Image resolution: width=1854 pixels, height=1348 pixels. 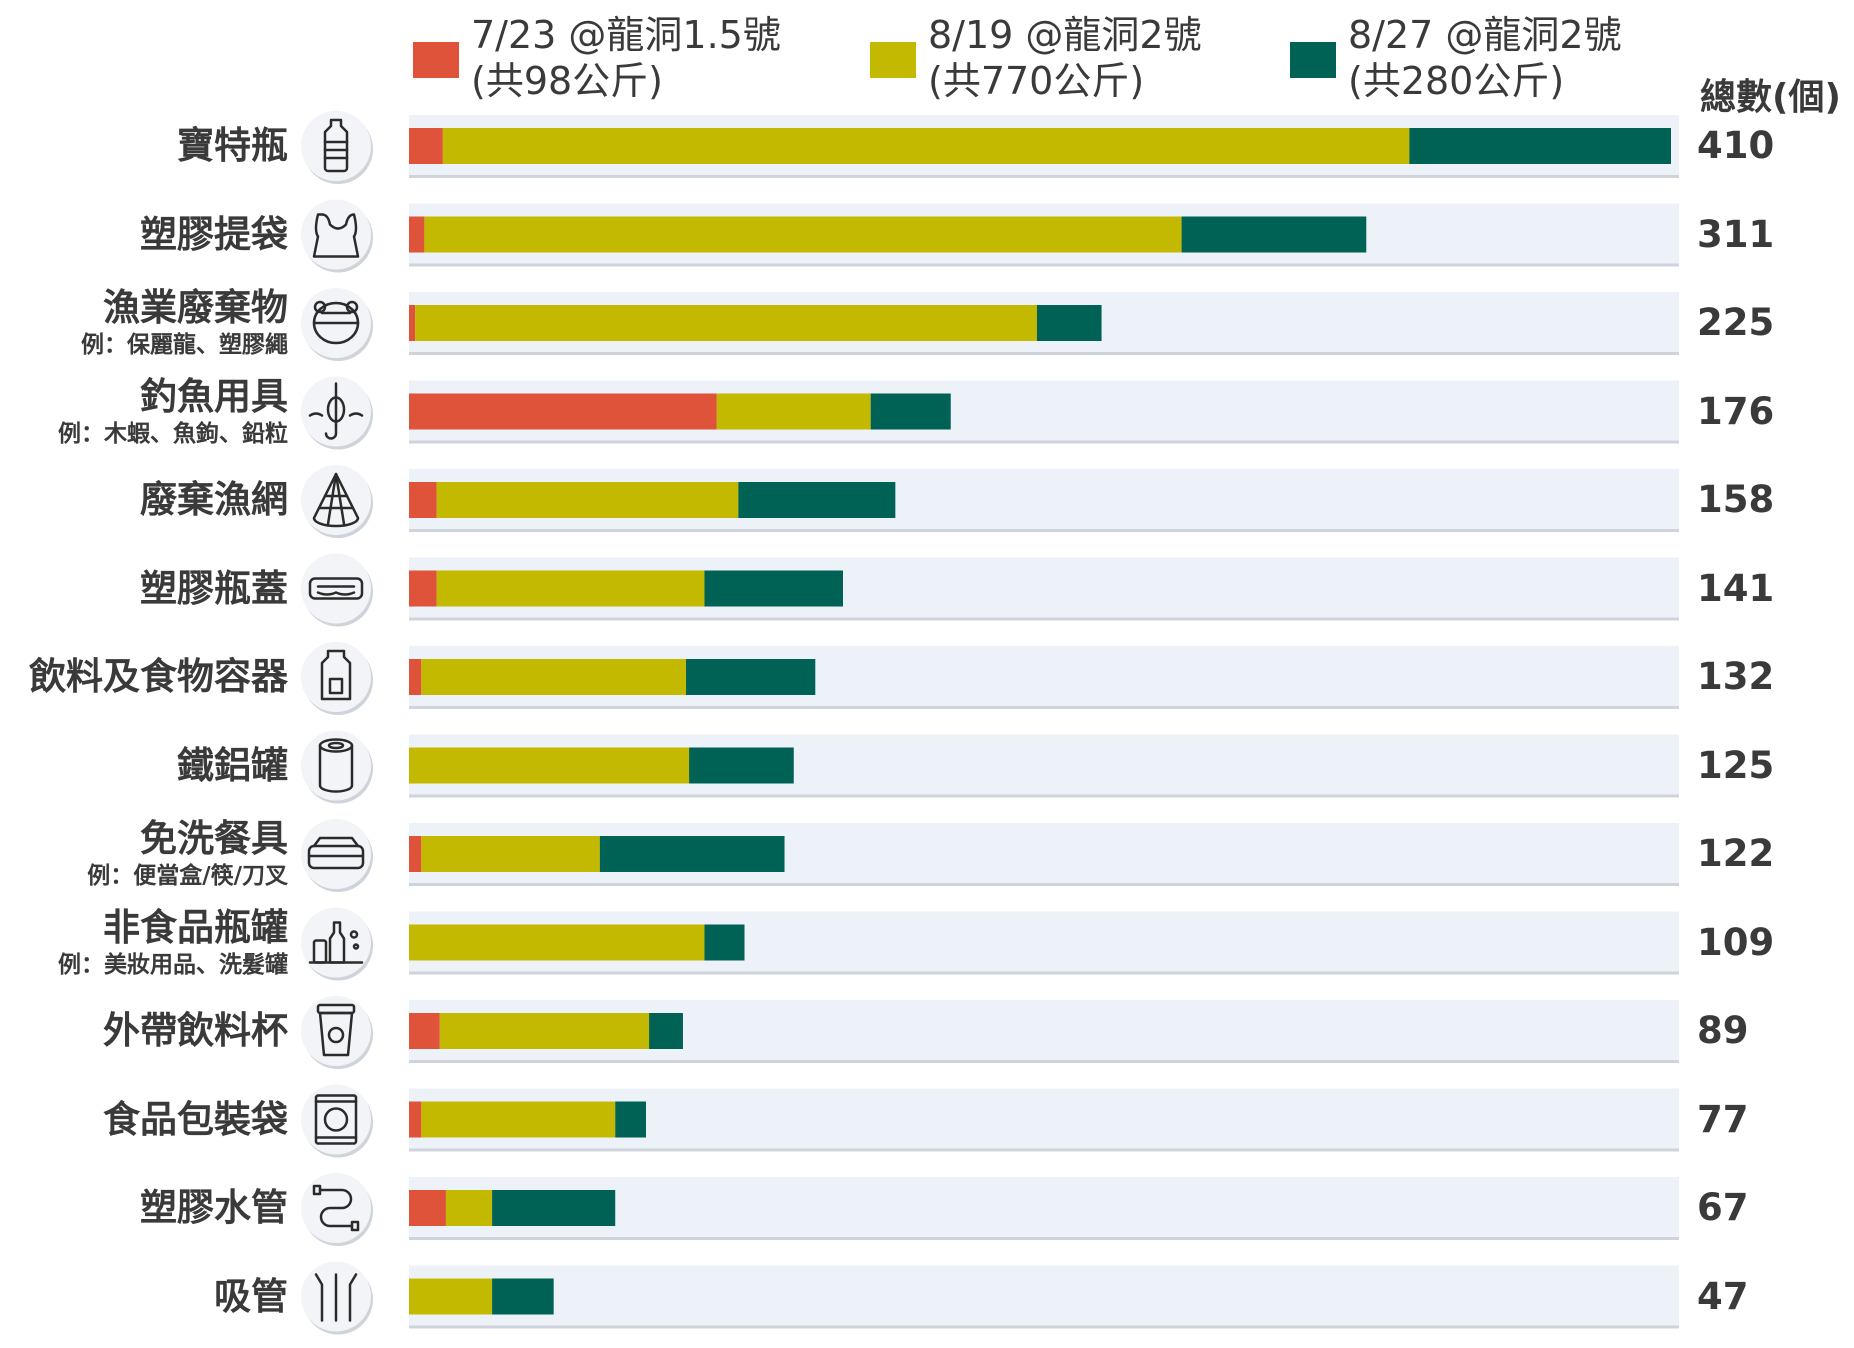 I want to click on category-name: 塑膠水管, so click(x=214, y=1207).